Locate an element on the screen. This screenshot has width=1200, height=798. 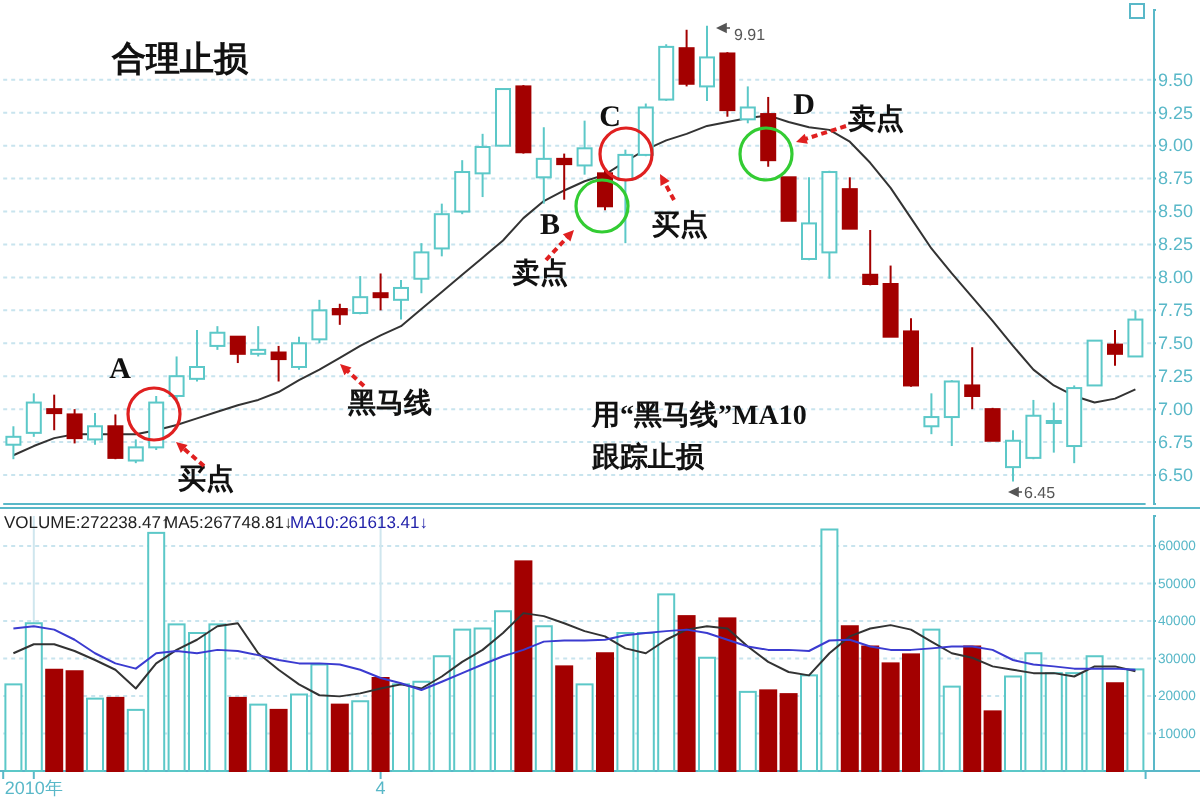
y-tick-label: 8.25 is located at coordinates (1176, 244).